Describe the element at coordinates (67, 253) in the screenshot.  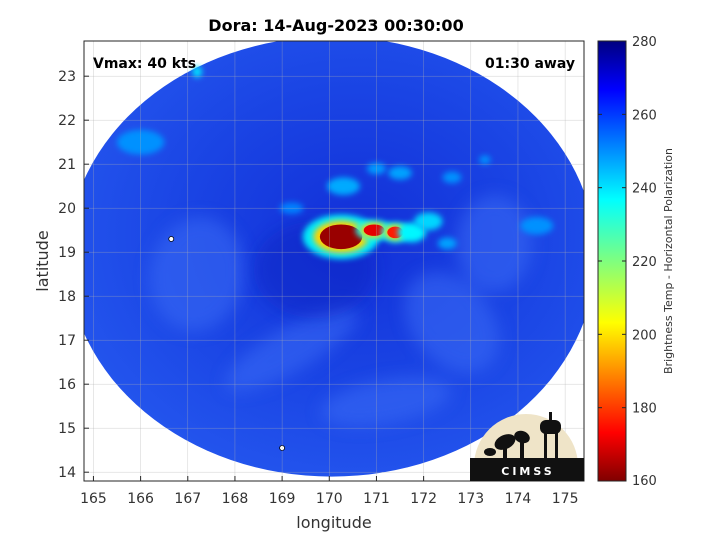
I see `y-tick-label: 19` at that location.